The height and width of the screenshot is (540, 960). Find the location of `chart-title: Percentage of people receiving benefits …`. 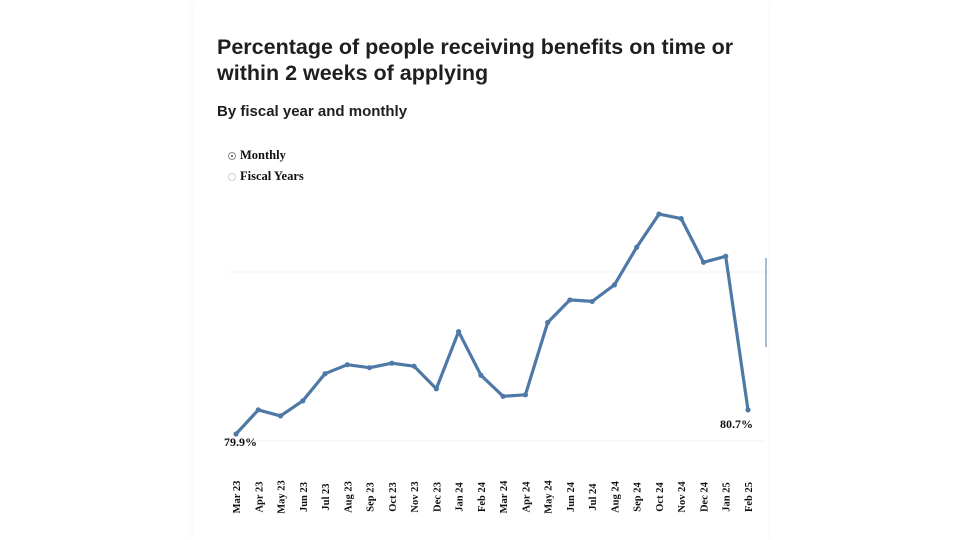

chart-title: Percentage of people receiving benefits … is located at coordinates (475, 60).